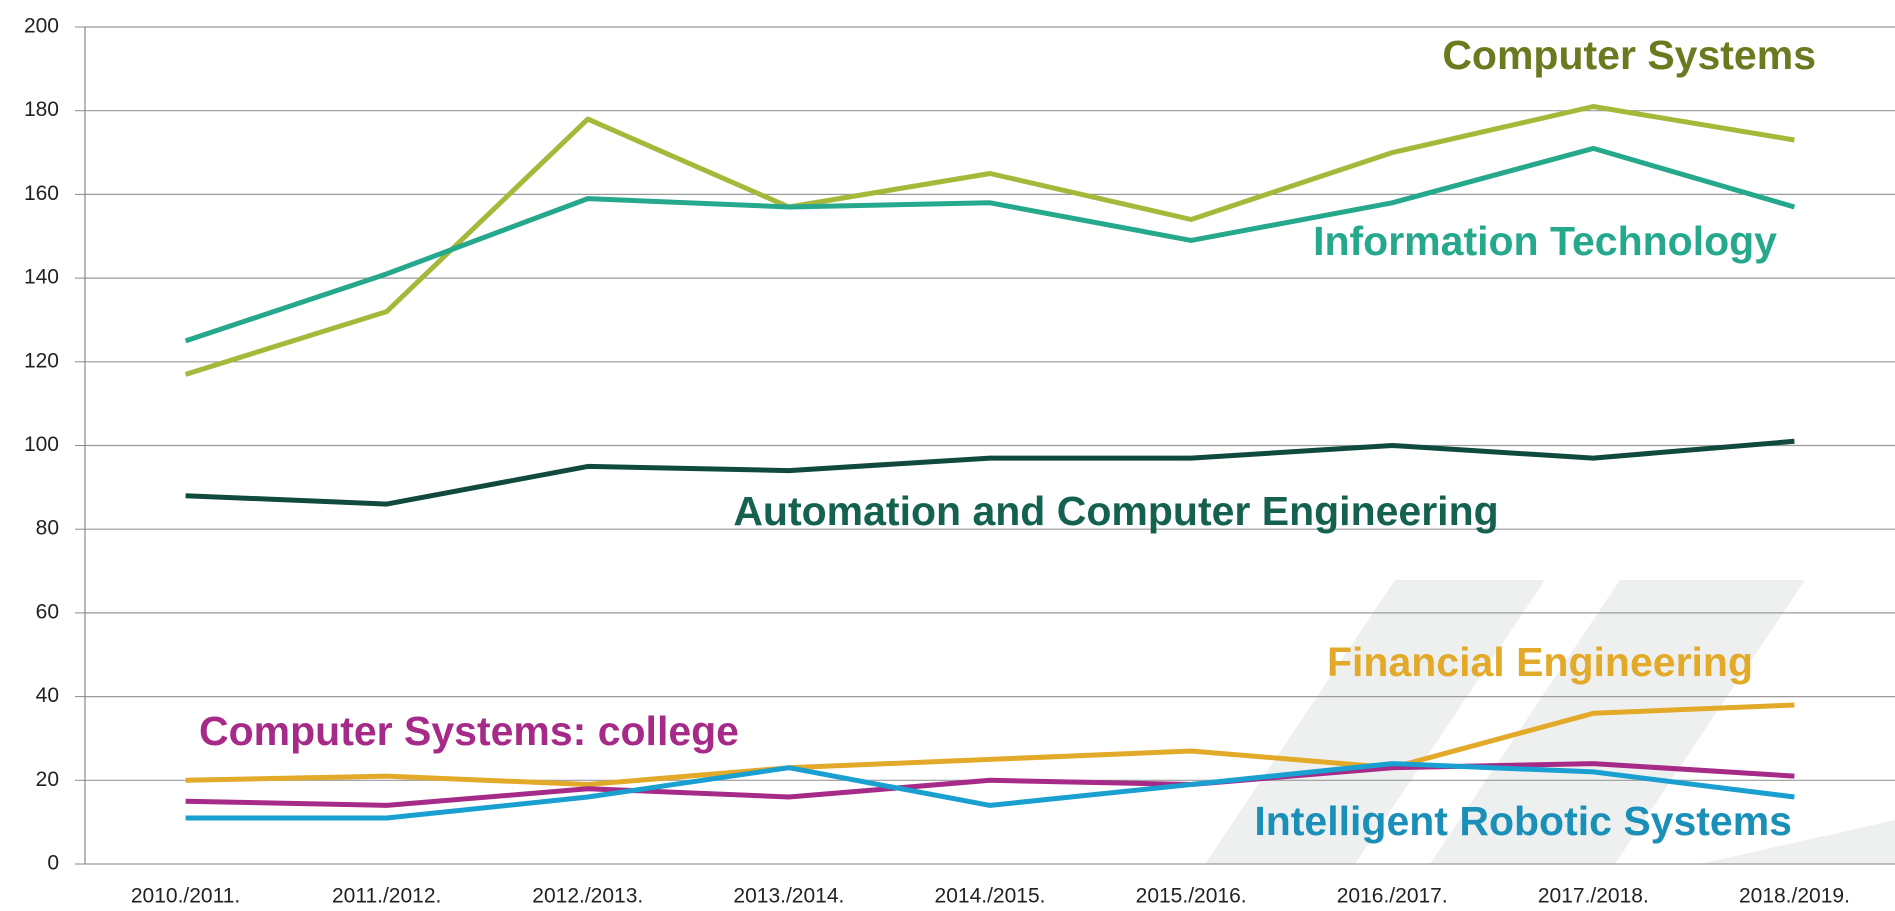 The width and height of the screenshot is (1895, 911). What do you see at coordinates (990, 896) in the screenshot?
I see `x-tick-label: 2014./2015.` at bounding box center [990, 896].